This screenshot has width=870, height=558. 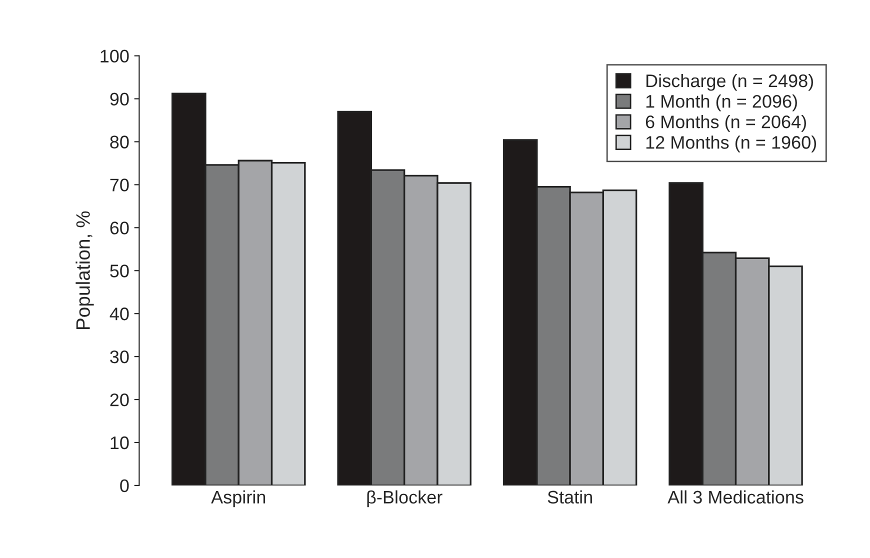 I want to click on y-axis-title: Population, %, so click(x=85, y=270).